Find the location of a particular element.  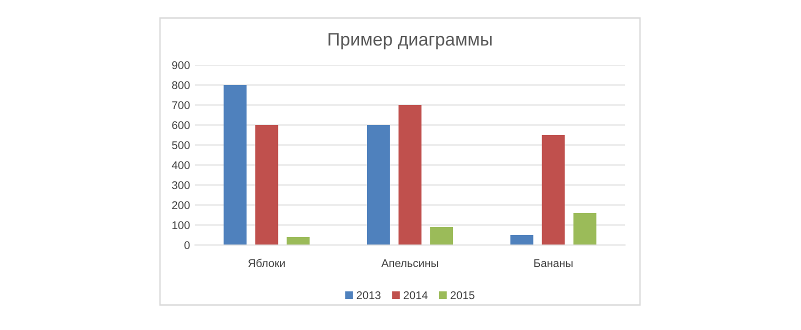

x-tick-label: Бананы is located at coordinates (553, 263).